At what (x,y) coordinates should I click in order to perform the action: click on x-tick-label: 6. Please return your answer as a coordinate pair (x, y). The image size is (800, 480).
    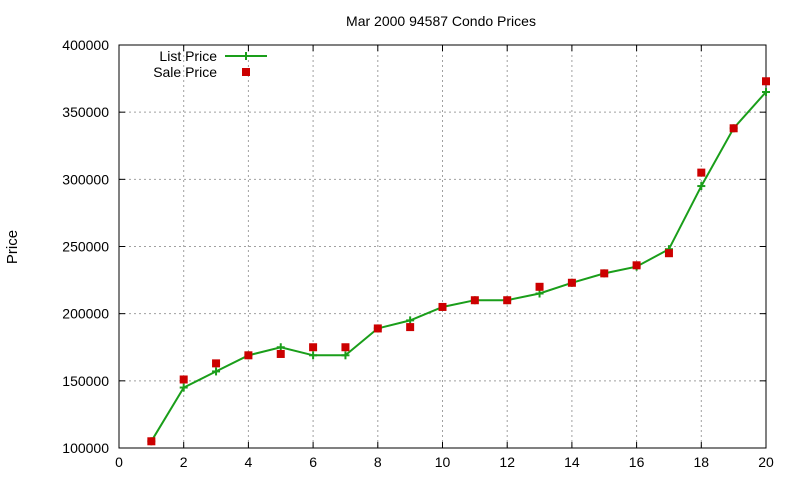
    Looking at the image, I should click on (313, 462).